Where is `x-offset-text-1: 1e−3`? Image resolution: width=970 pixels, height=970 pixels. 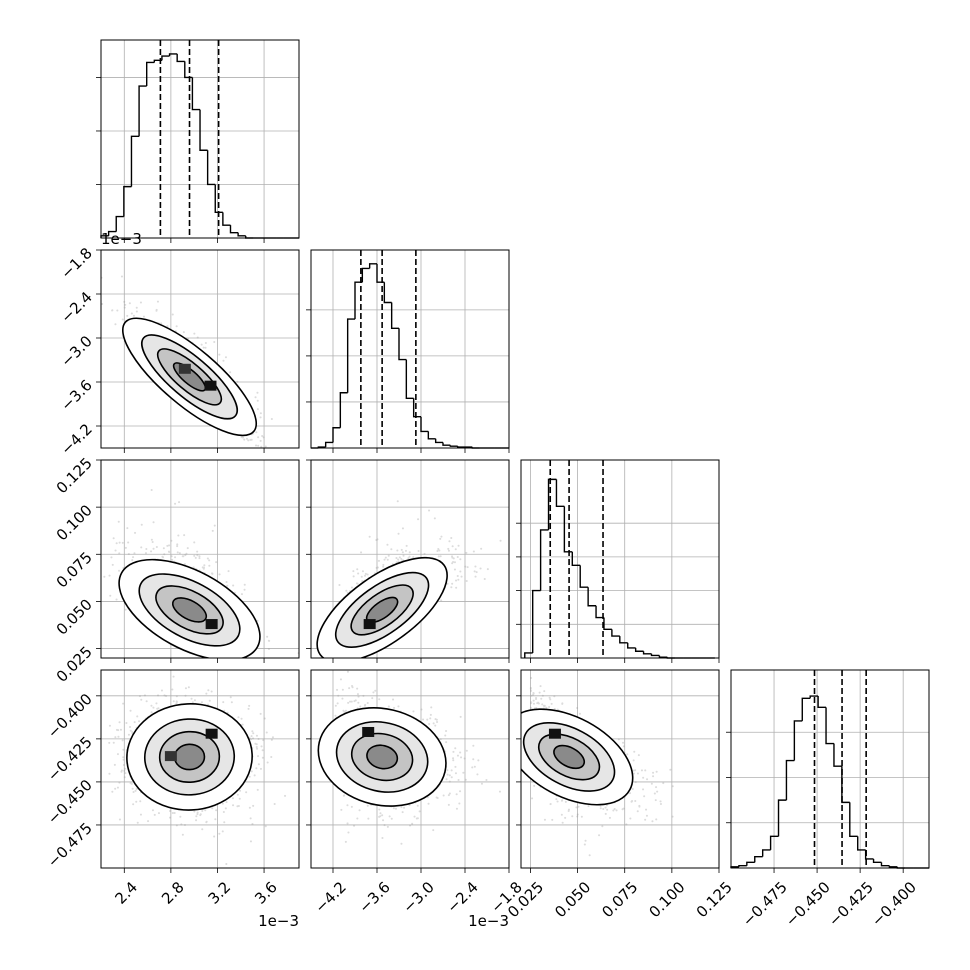
x-offset-text-1: 1e−3 is located at coordinates (488, 921).